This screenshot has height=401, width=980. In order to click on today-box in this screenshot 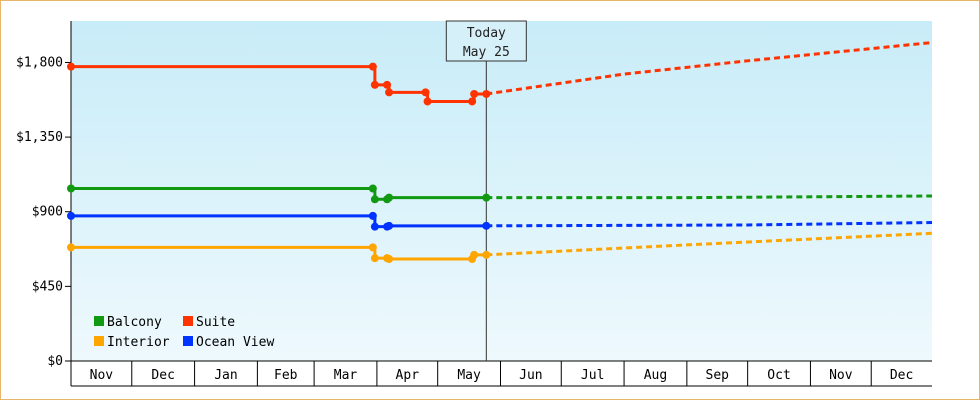, I will do `click(486, 41)`.